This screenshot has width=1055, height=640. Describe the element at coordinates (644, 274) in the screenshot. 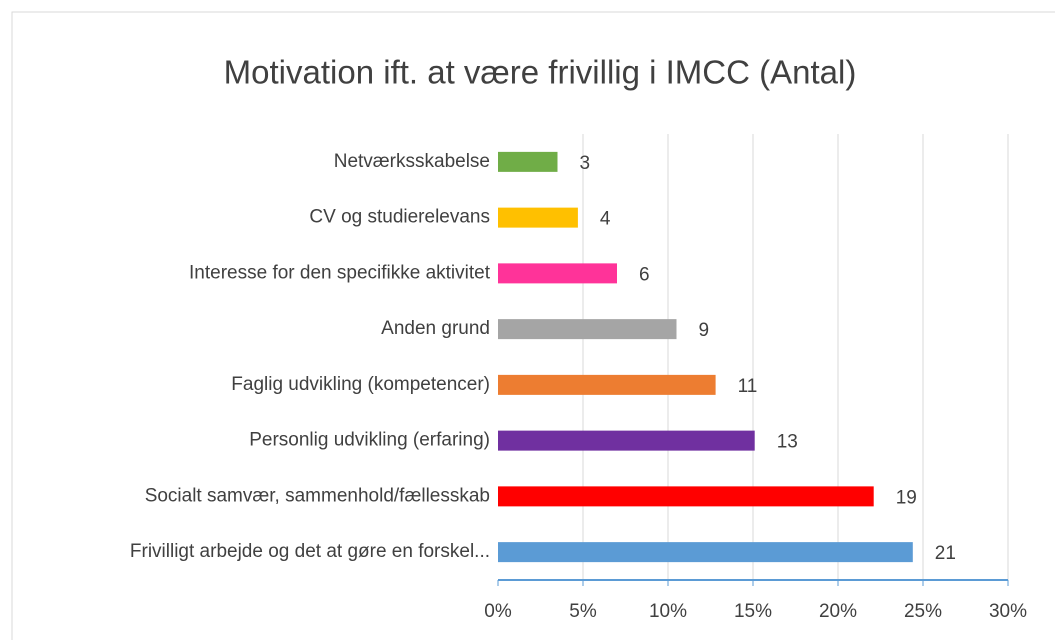

I see `data-label: 6` at that location.